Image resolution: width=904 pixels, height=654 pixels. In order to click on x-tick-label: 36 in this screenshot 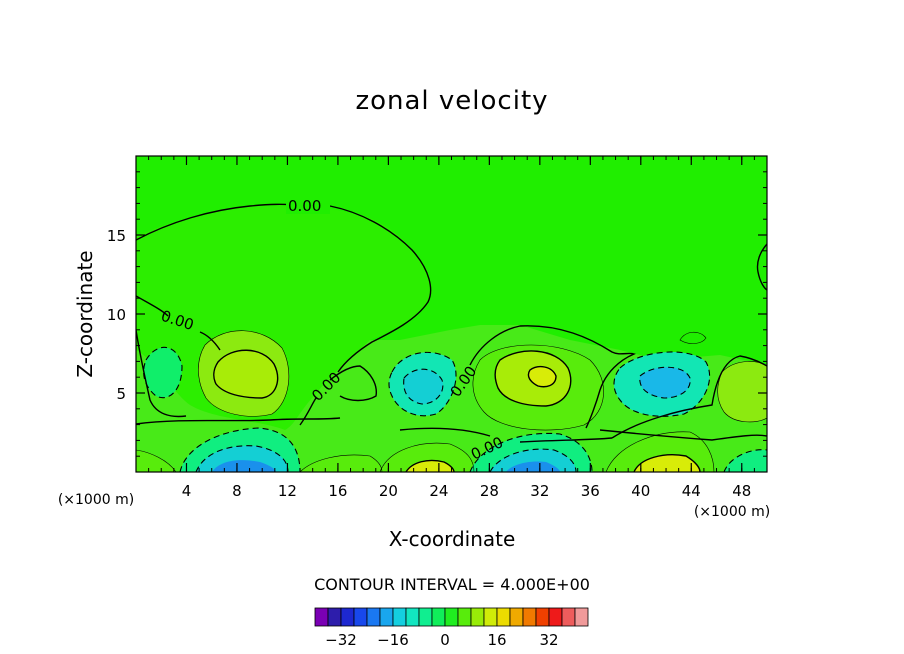, I will do `click(590, 491)`.